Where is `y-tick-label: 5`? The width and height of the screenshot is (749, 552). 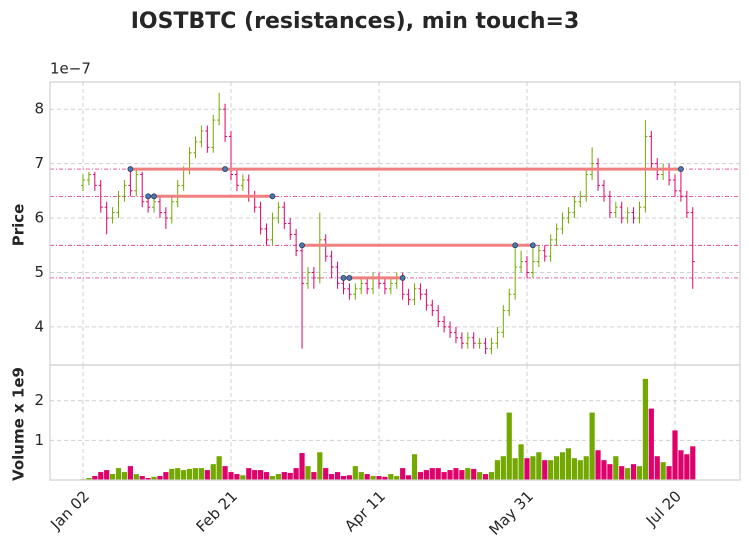
y-tick-label: 5 is located at coordinates (39, 272).